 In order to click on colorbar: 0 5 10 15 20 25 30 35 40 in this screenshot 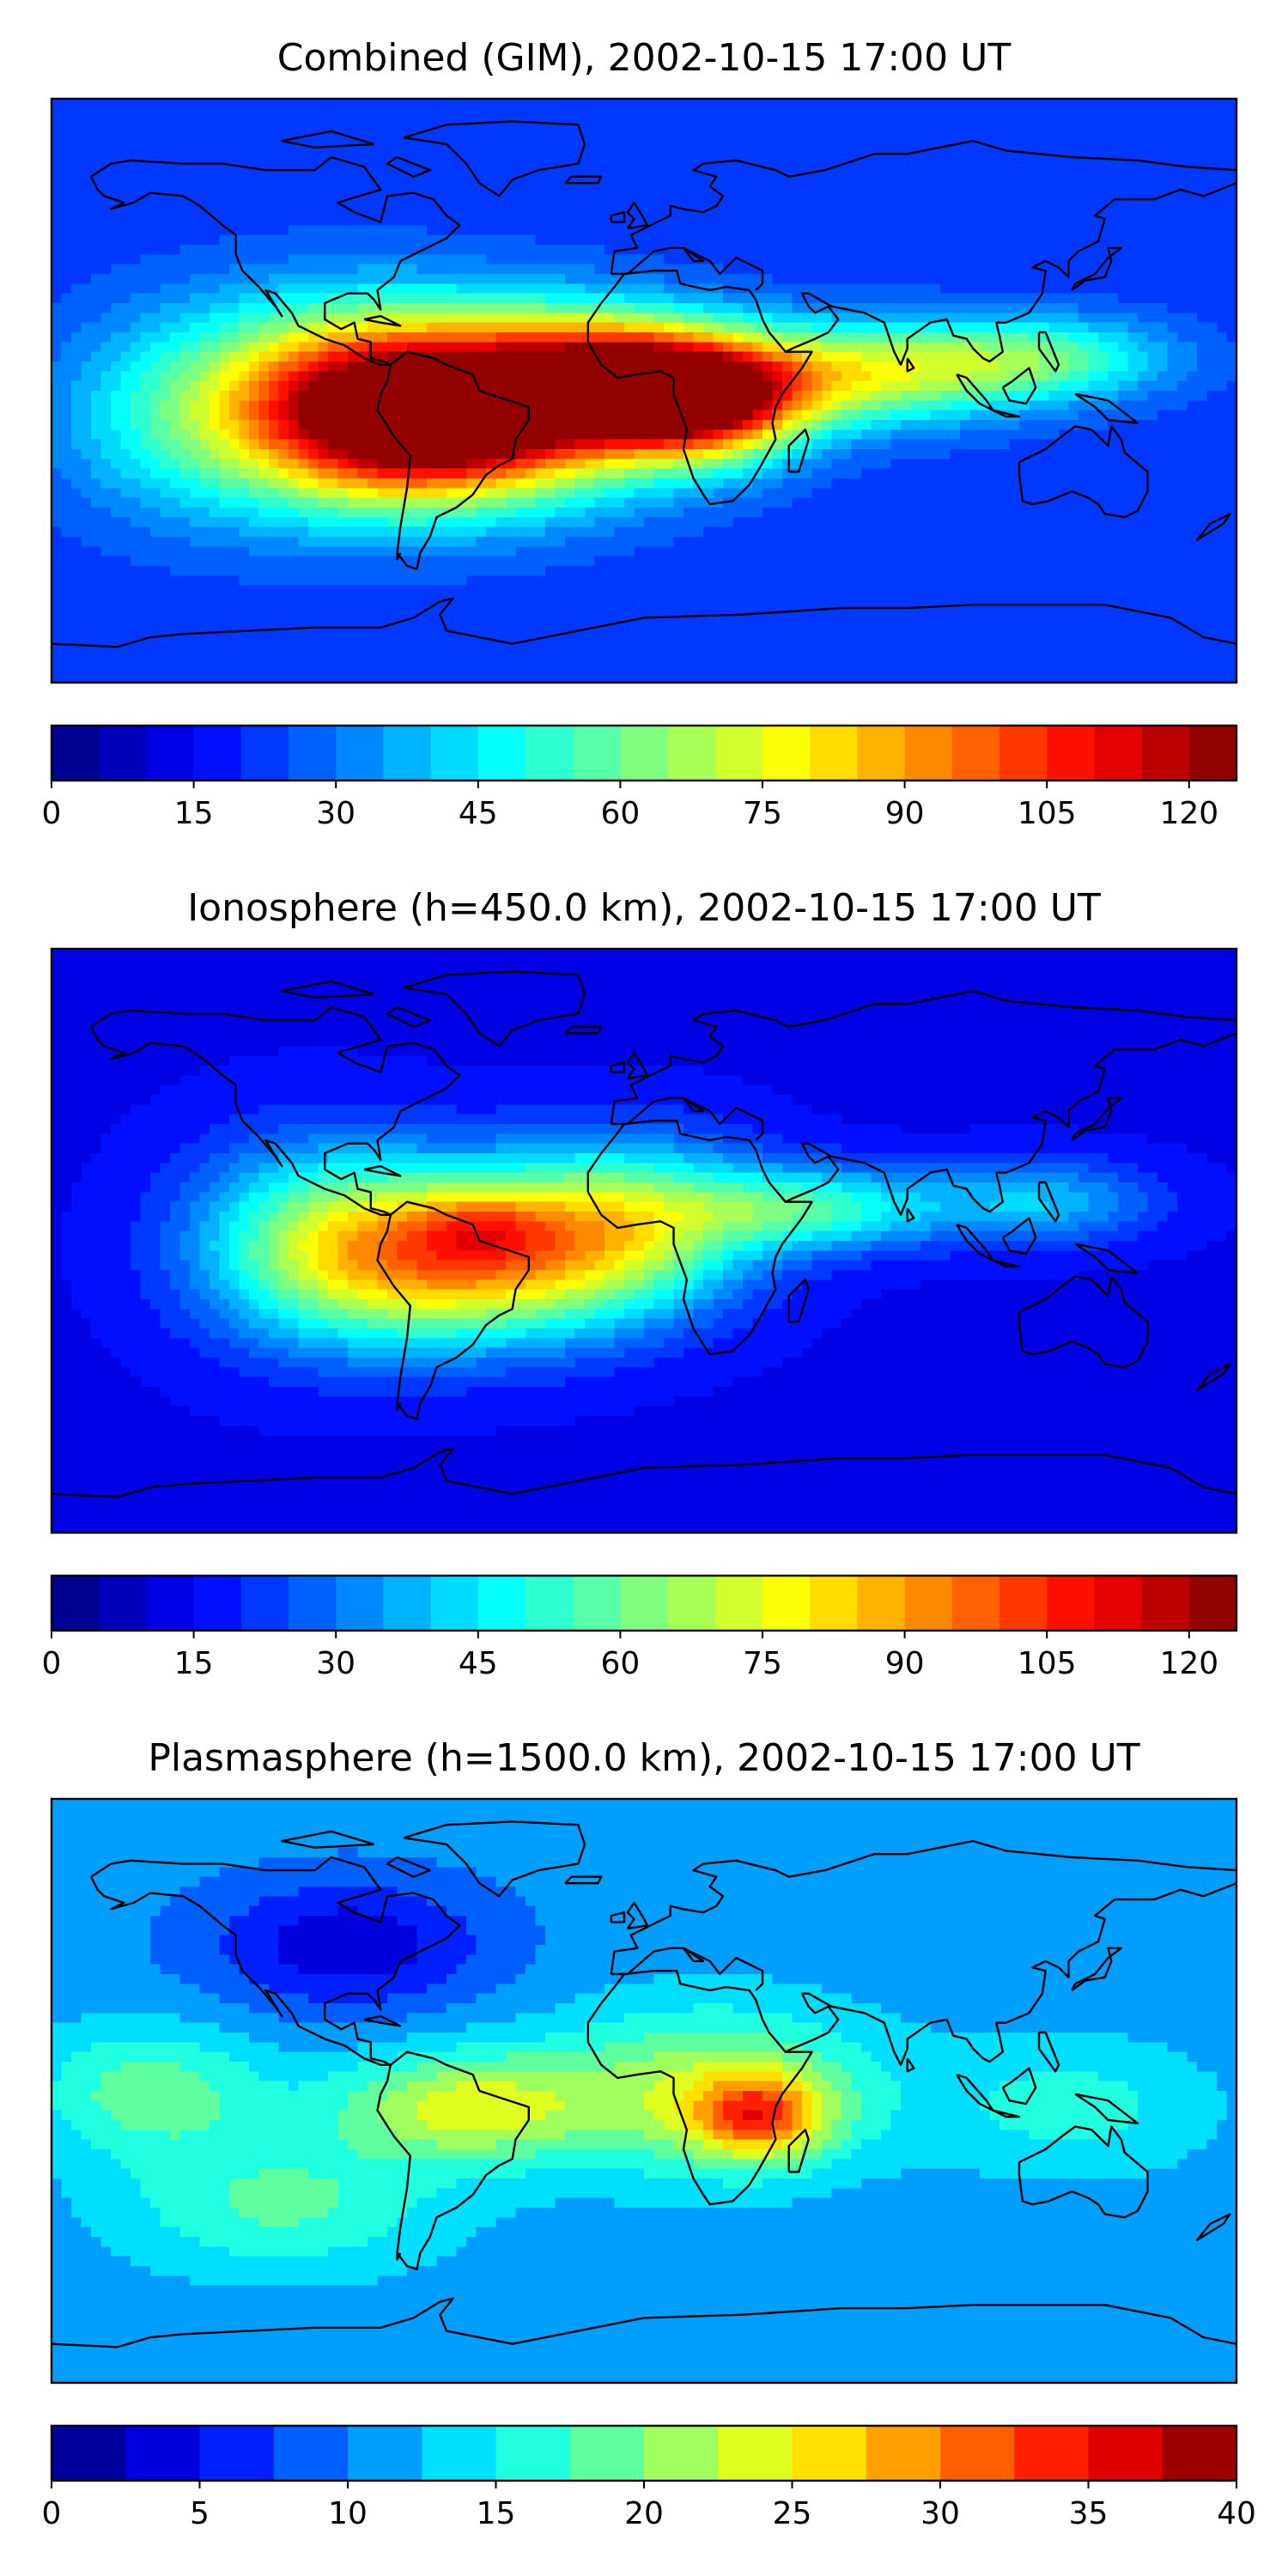, I will do `click(649, 2478)`.